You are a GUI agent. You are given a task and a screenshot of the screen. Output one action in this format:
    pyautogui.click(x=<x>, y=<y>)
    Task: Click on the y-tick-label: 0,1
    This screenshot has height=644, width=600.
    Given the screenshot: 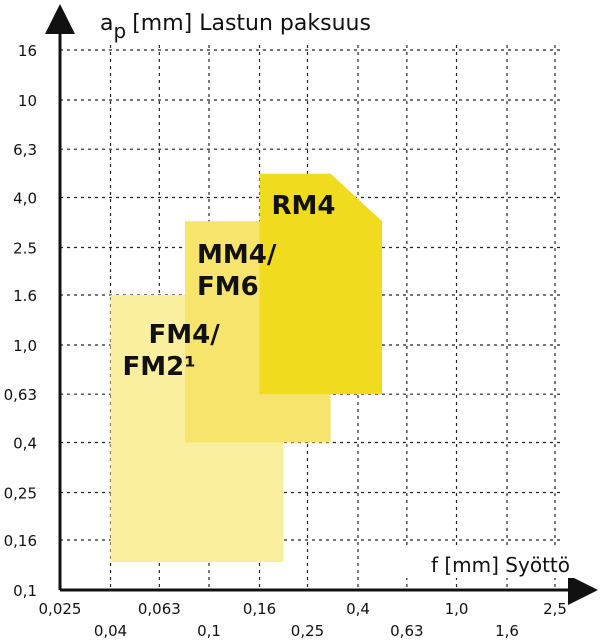 What is the action you would take?
    pyautogui.click(x=25, y=591)
    